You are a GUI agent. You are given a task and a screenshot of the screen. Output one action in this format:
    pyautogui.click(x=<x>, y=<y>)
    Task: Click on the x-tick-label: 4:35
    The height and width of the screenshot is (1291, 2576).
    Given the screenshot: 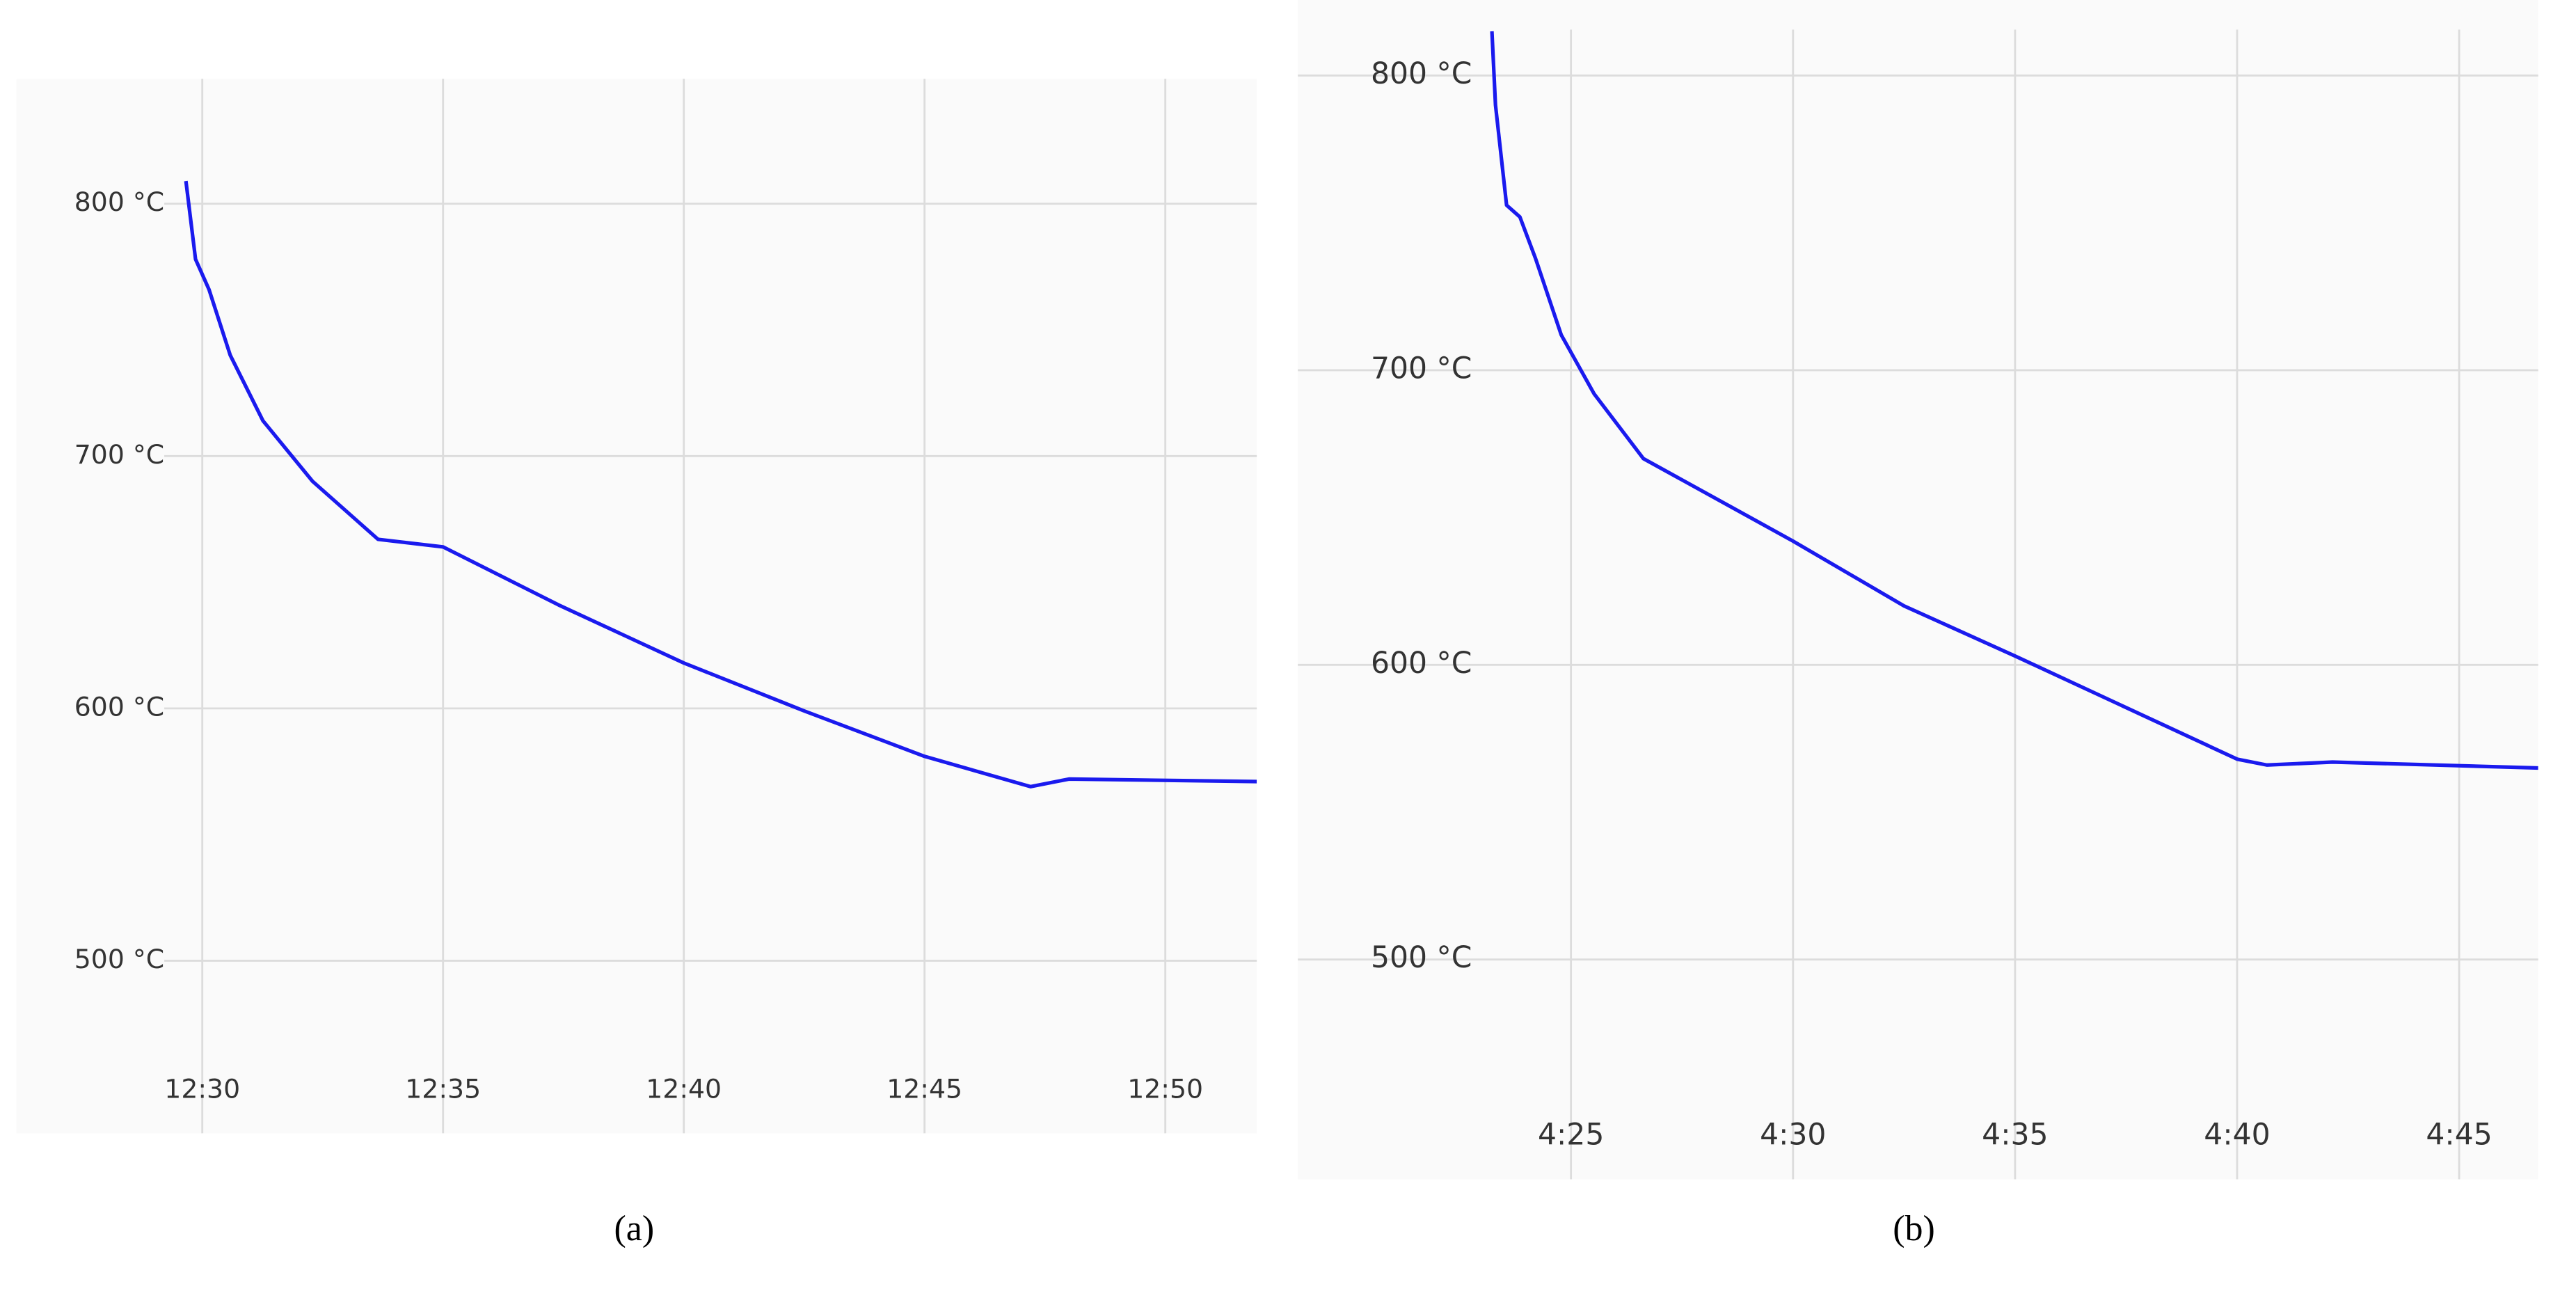 What is the action you would take?
    pyautogui.click(x=2015, y=1135)
    